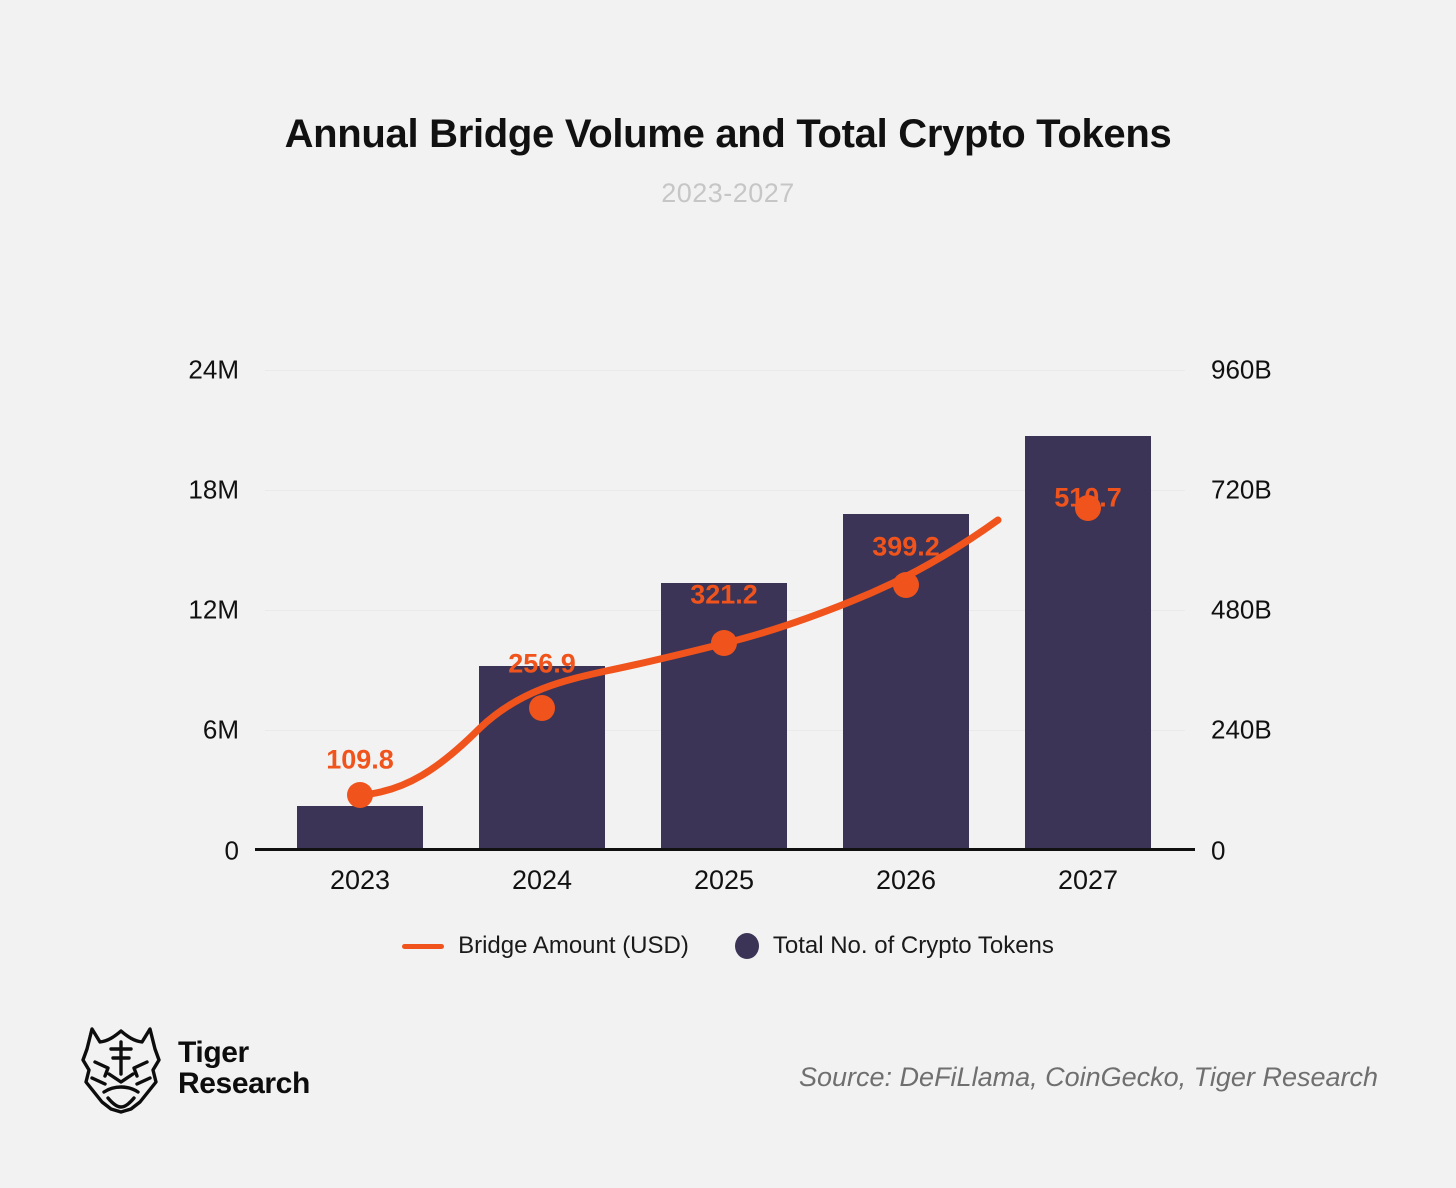  What do you see at coordinates (724, 594) in the screenshot?
I see `data-label-2025: 321.2` at bounding box center [724, 594].